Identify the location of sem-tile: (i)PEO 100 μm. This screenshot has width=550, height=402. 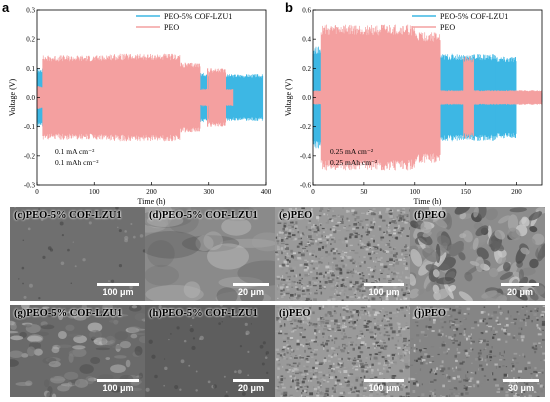
(342, 351).